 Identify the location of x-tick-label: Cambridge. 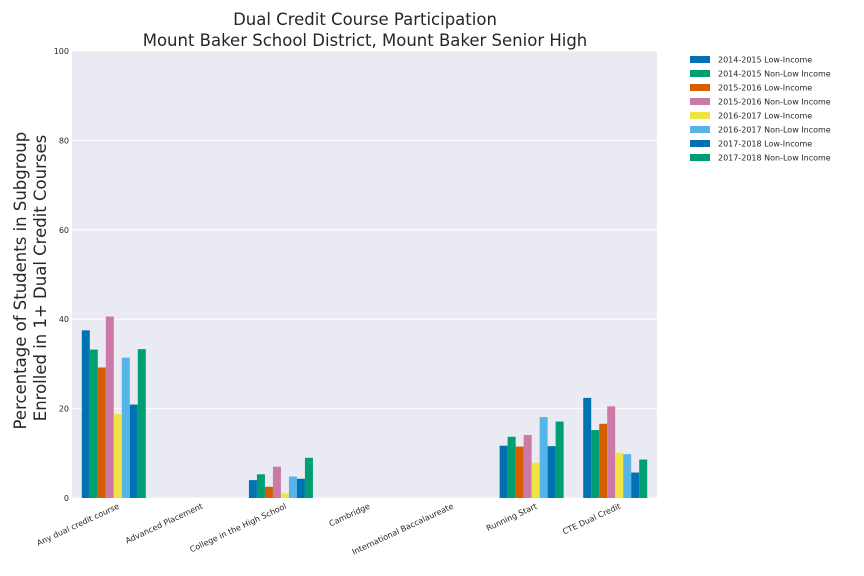
(350, 515).